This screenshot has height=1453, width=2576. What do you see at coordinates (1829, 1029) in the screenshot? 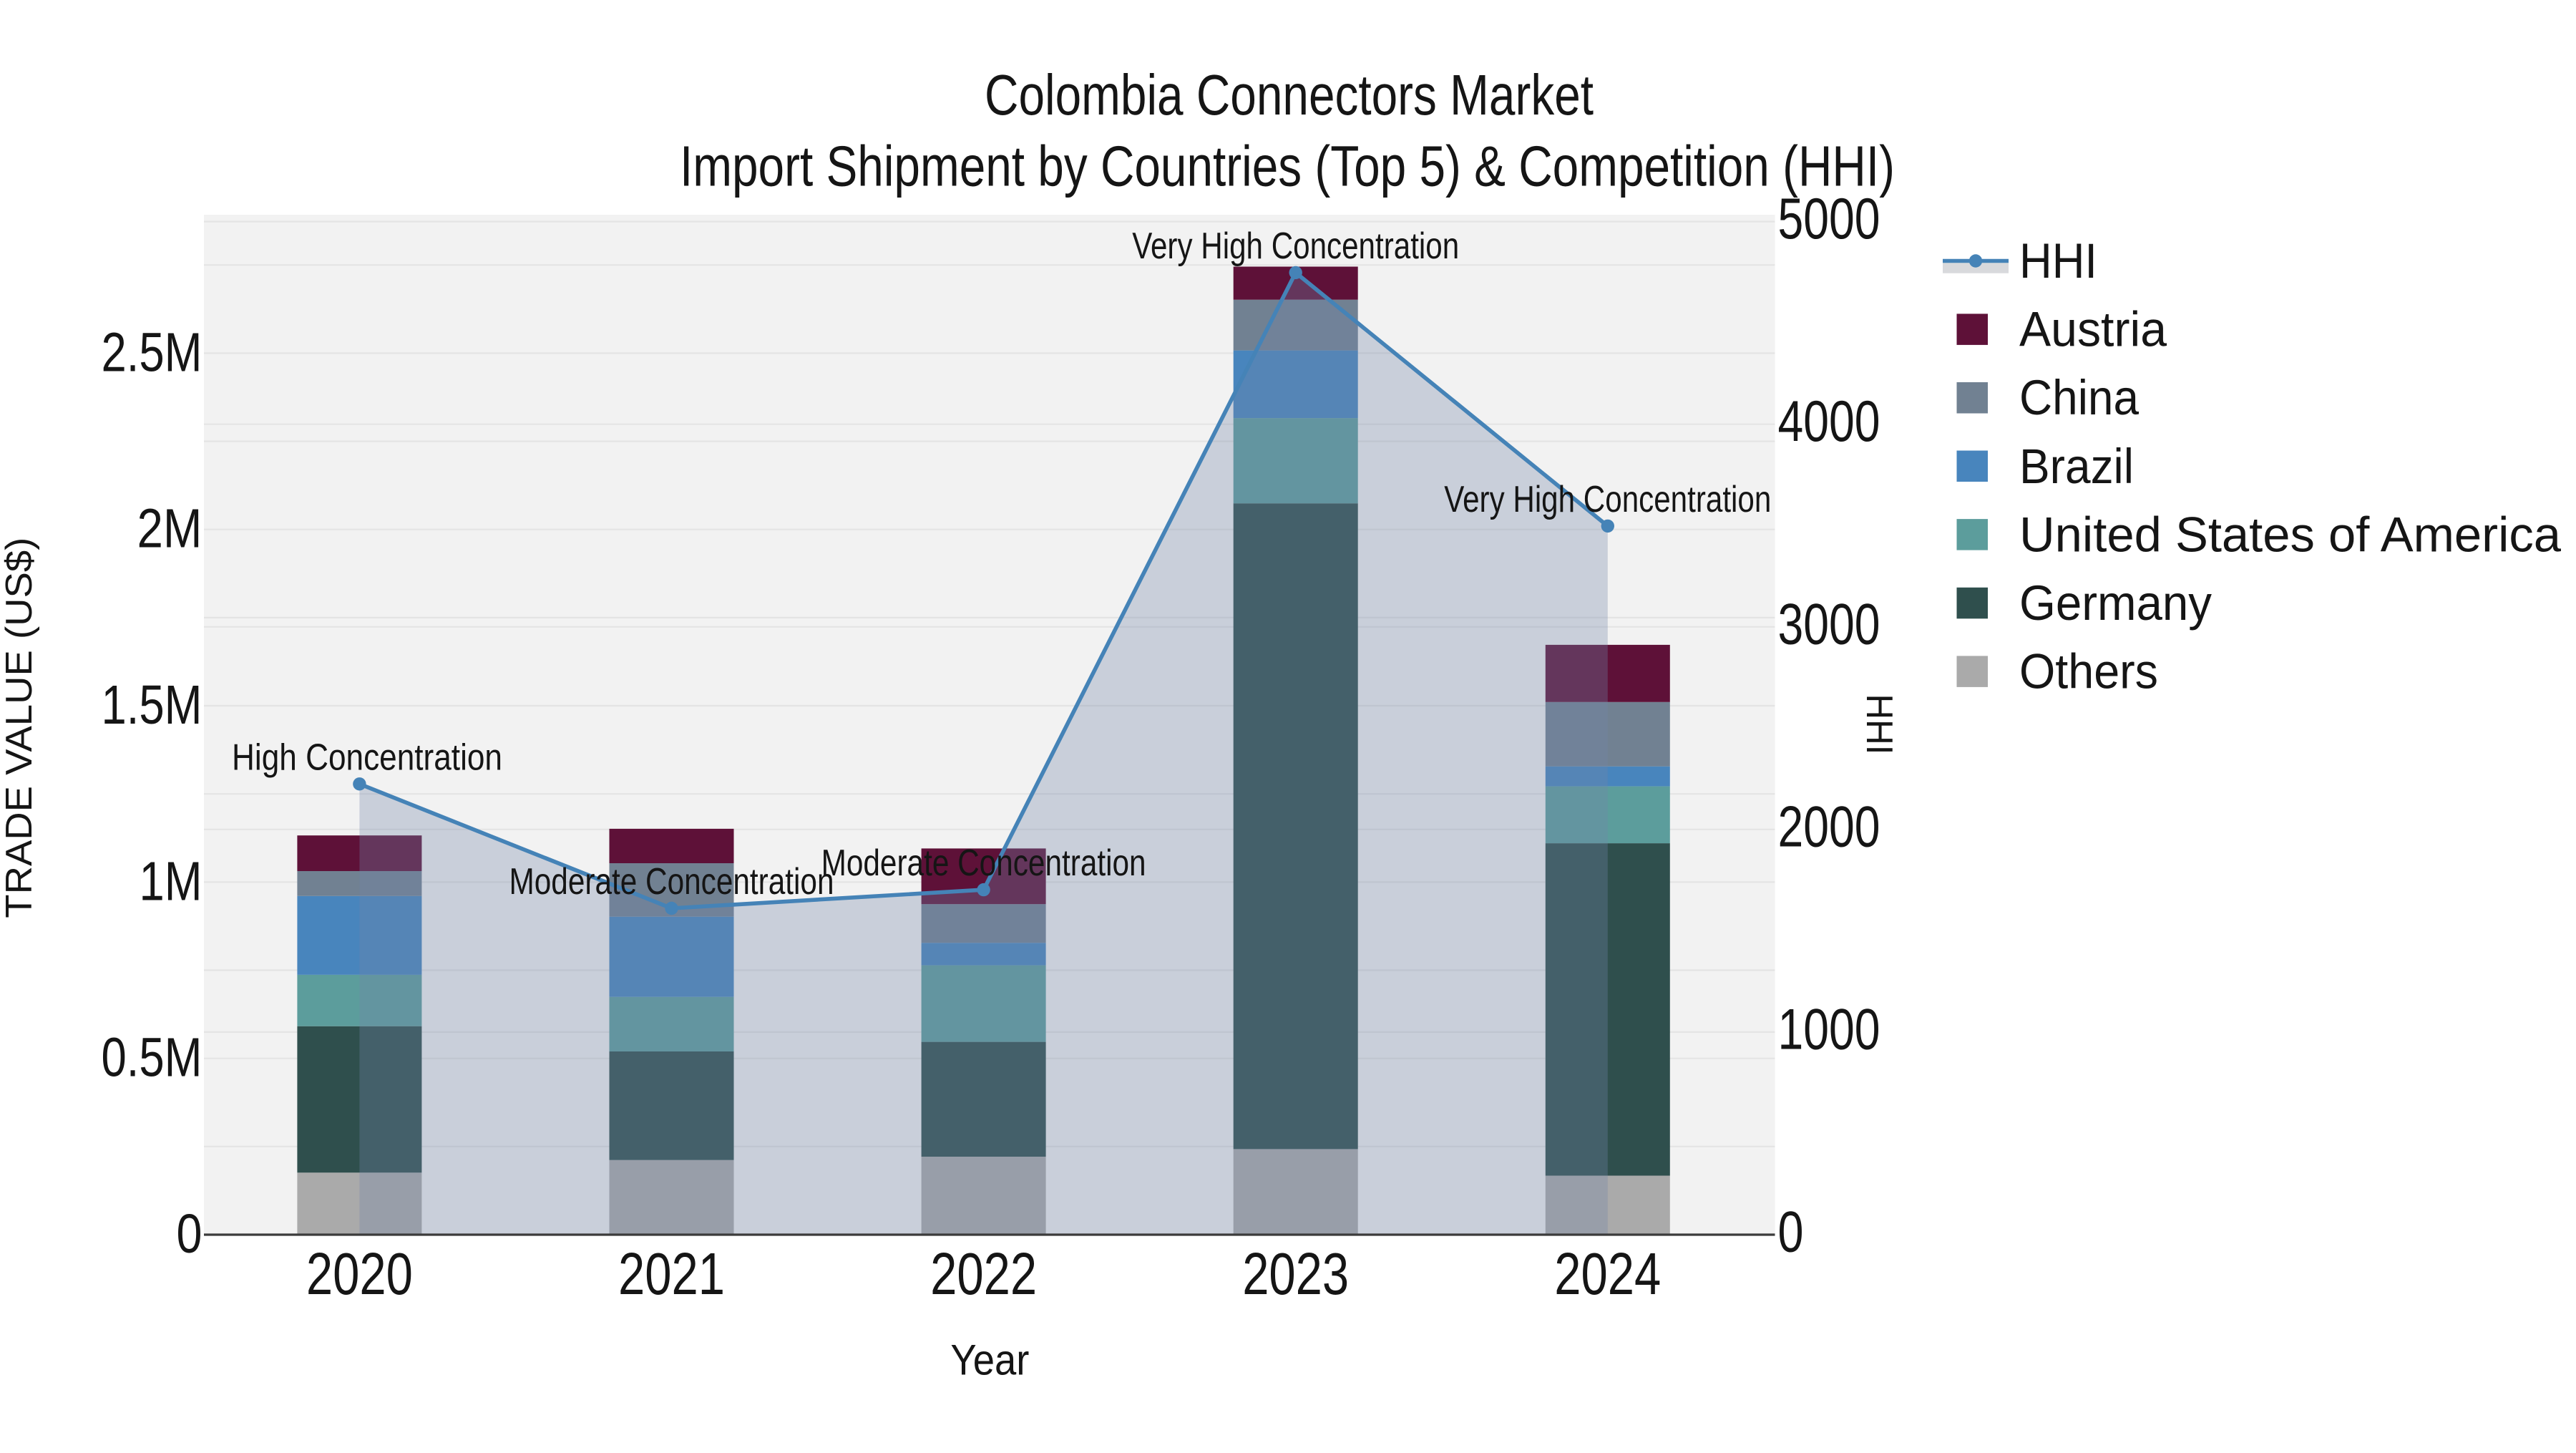
I see `svg-text: 1000` at bounding box center [1829, 1029].